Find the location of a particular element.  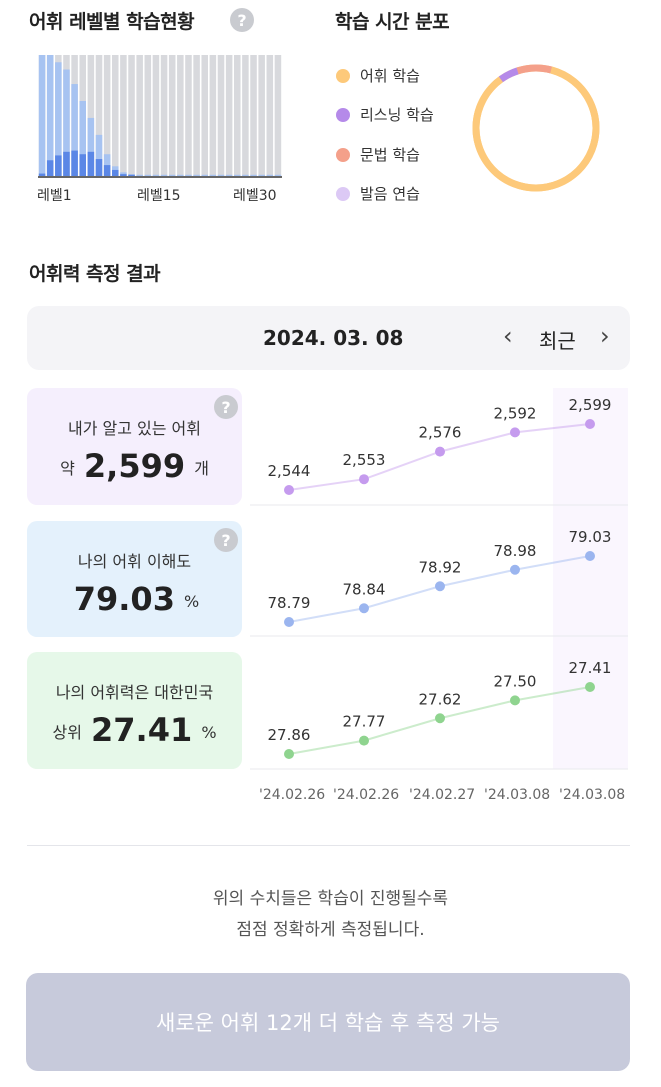

rank-label: 나의 어휘력은 대한민국 is located at coordinates (134, 692).